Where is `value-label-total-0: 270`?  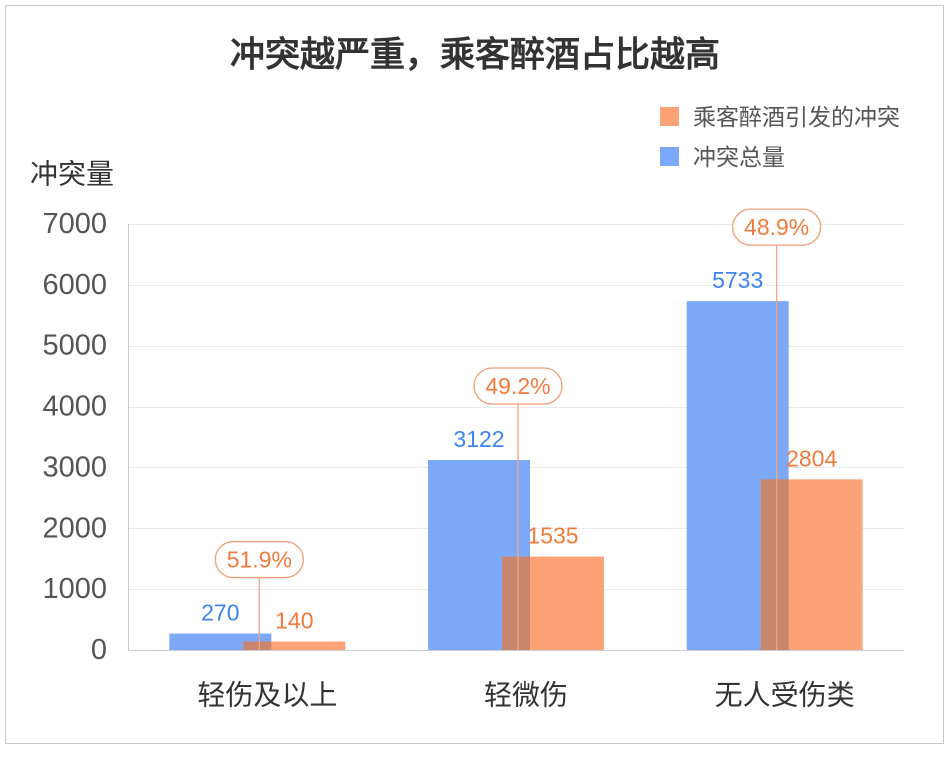 value-label-total-0: 270 is located at coordinates (220, 613).